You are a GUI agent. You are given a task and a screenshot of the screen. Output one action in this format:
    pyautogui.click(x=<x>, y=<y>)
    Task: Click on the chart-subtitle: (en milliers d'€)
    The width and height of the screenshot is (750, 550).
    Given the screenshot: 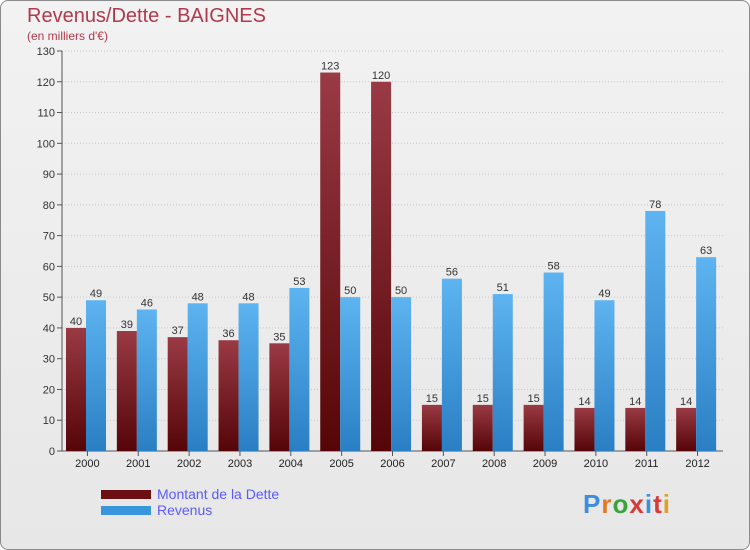 What is the action you would take?
    pyautogui.click(x=67, y=36)
    